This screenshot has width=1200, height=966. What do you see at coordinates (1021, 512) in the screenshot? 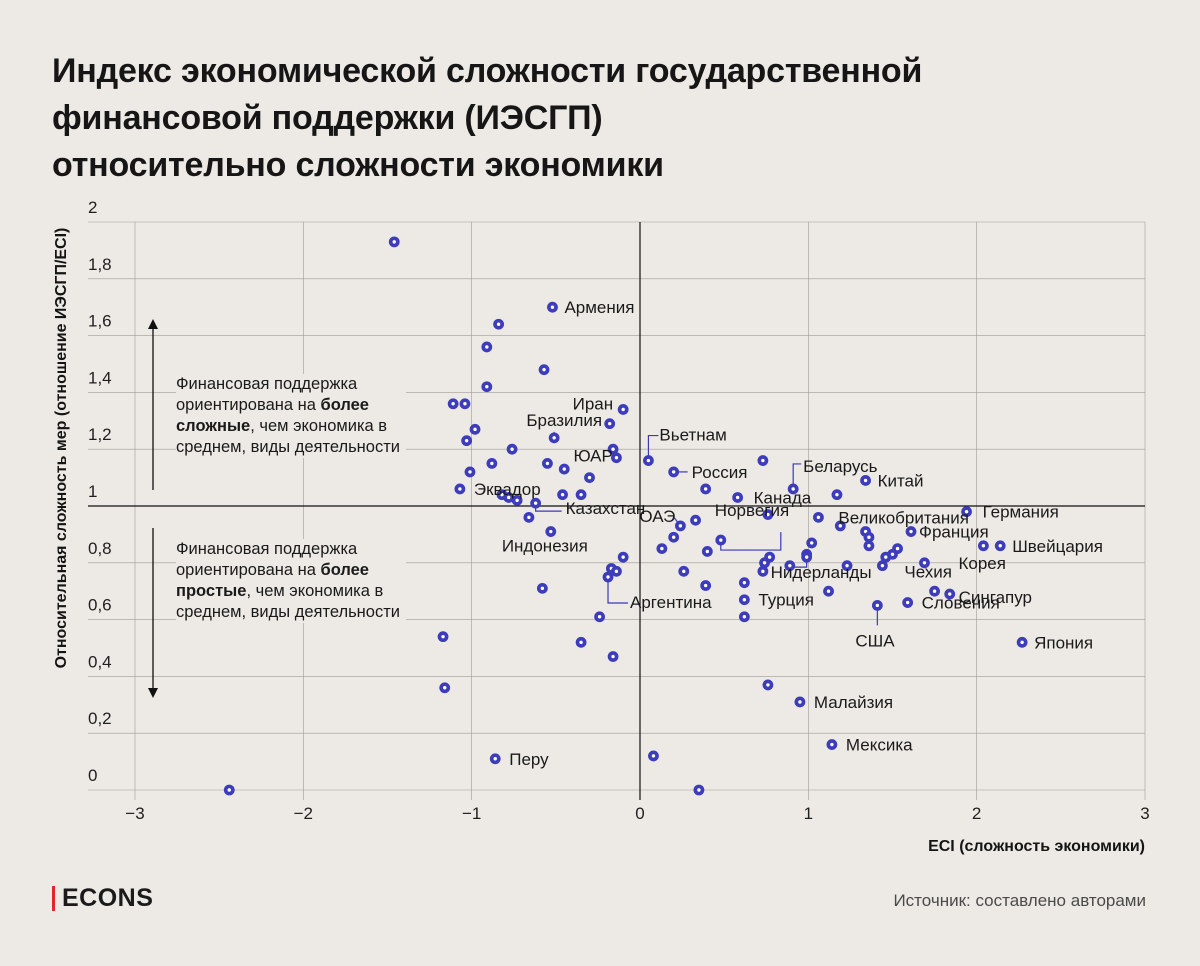
I see `point-label: Германия` at bounding box center [1021, 512].